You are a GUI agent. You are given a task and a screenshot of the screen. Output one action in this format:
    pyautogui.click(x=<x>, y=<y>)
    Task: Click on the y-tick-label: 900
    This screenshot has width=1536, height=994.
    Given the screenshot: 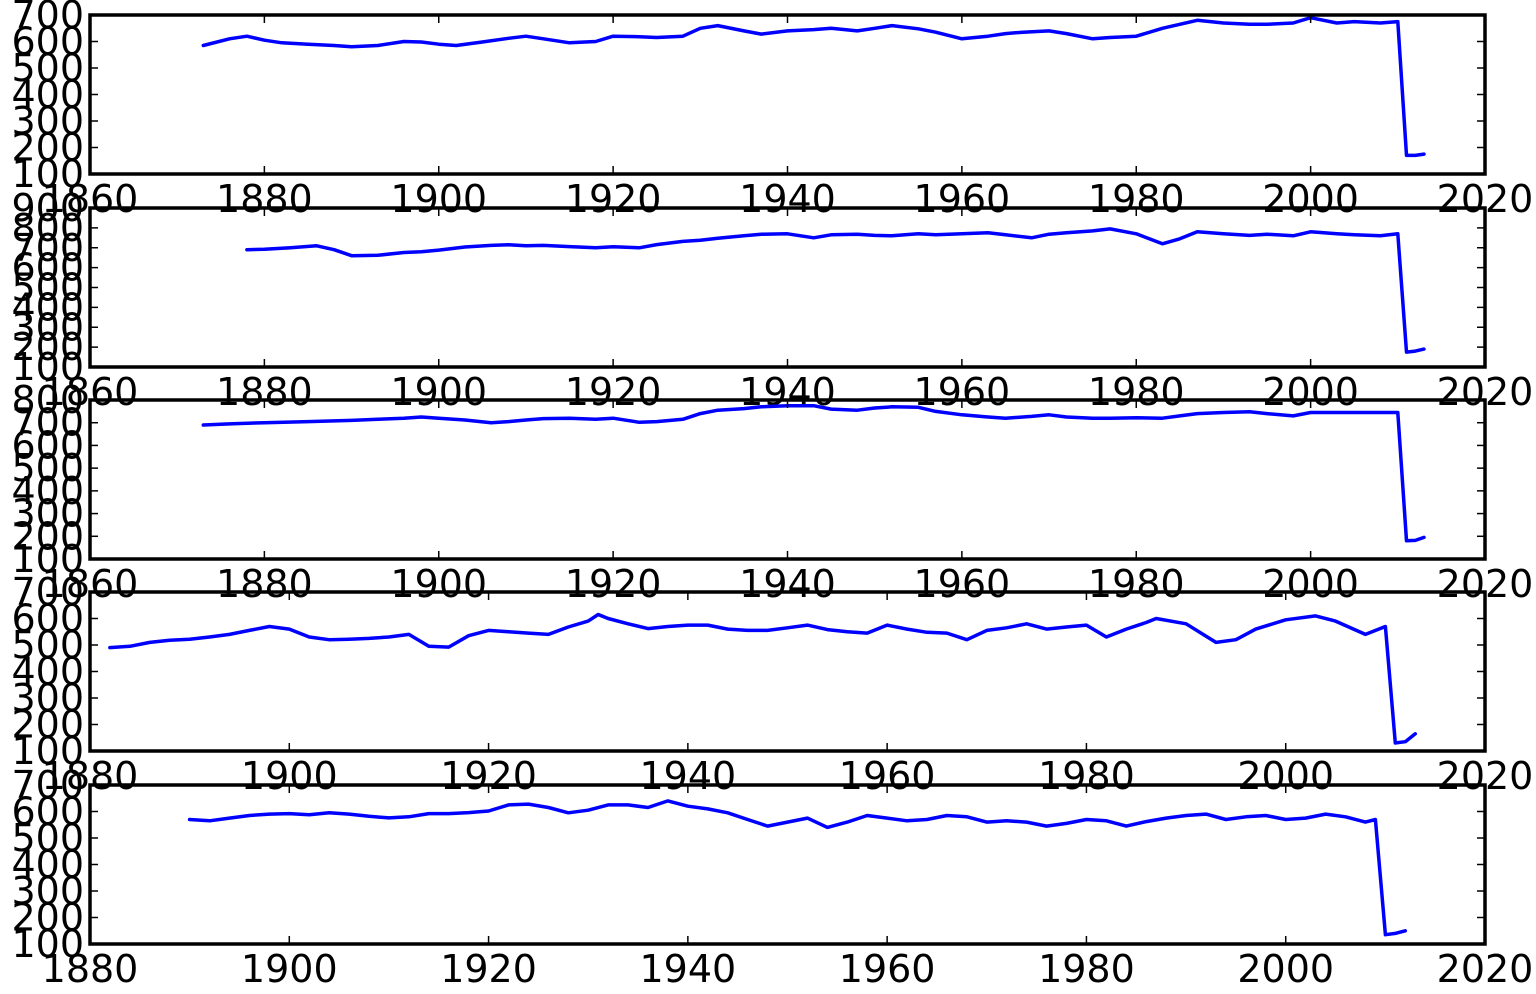 What is the action you would take?
    pyautogui.click(x=47, y=208)
    